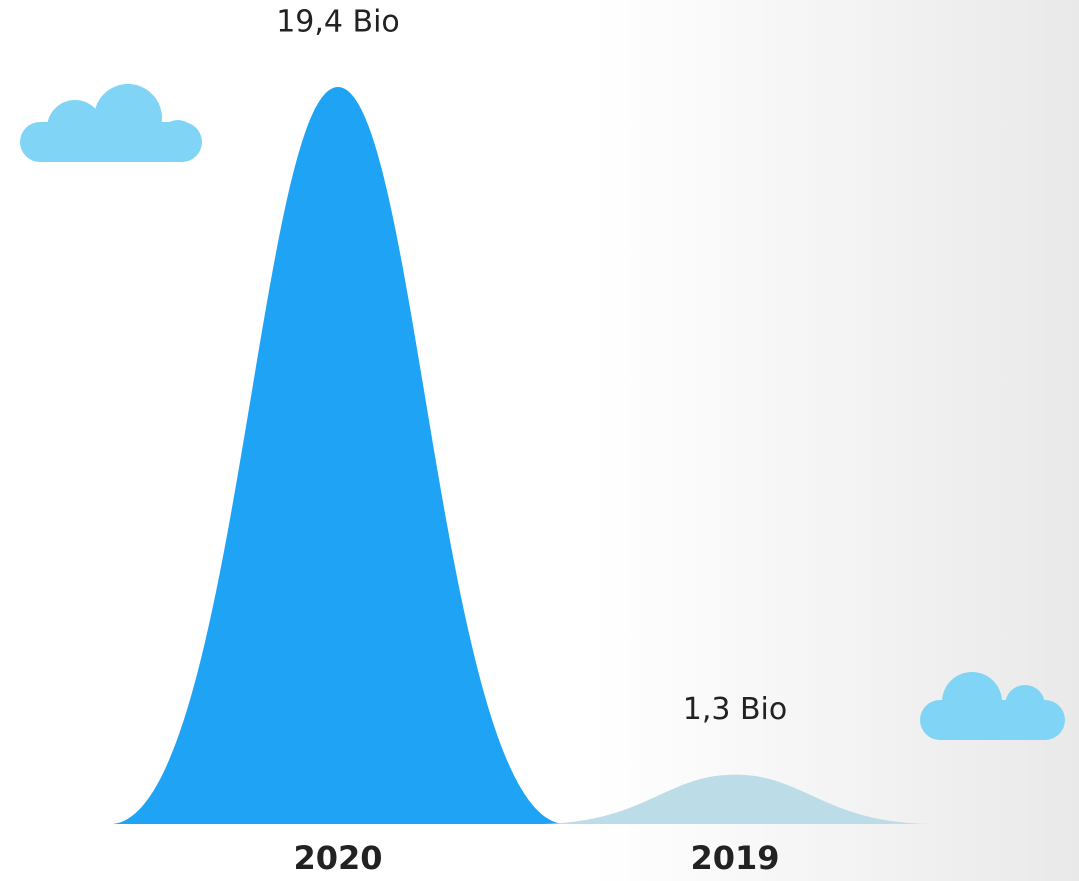 Image resolution: width=1079 pixels, height=881 pixels. I want to click on value-label: 1,3 Bio, so click(735, 709).